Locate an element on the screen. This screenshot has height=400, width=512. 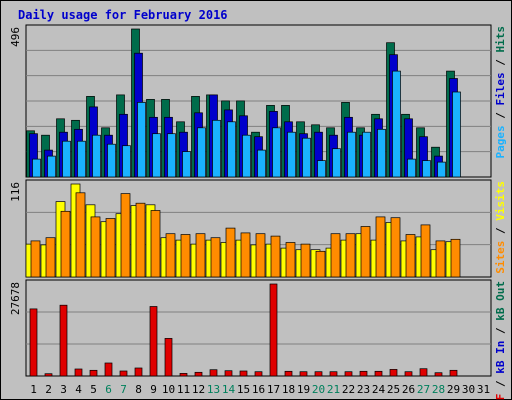
x-tick-label-day-13: 13 is located at coordinates (213, 389).